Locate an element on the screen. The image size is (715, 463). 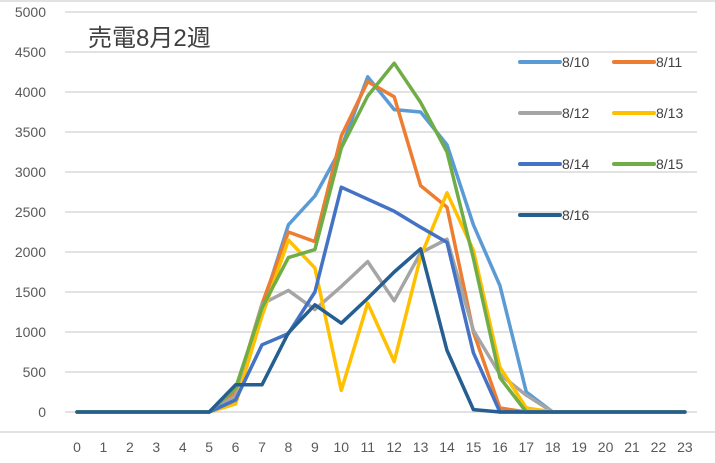
x-tick-label: 15 is located at coordinates (474, 447).